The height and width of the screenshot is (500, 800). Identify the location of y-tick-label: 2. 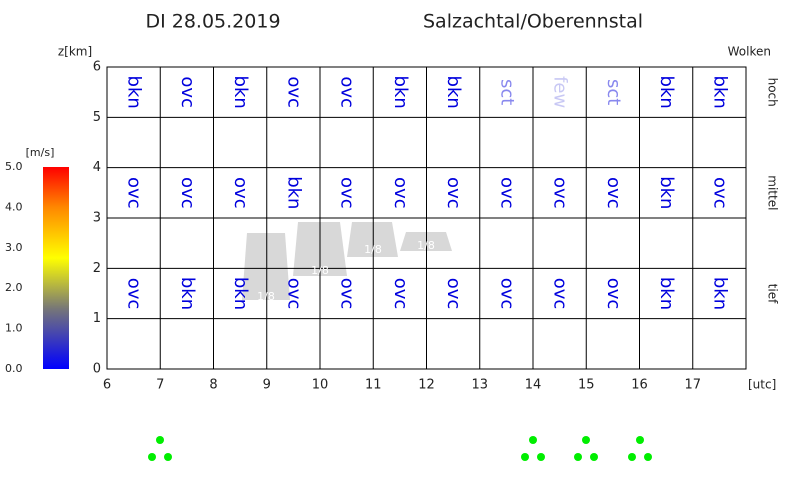
(97, 268).